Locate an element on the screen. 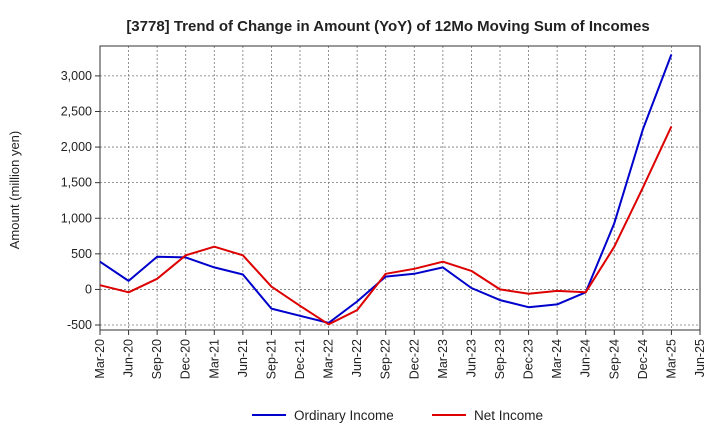  x-tick-label: Jun-21 is located at coordinates (243, 358).